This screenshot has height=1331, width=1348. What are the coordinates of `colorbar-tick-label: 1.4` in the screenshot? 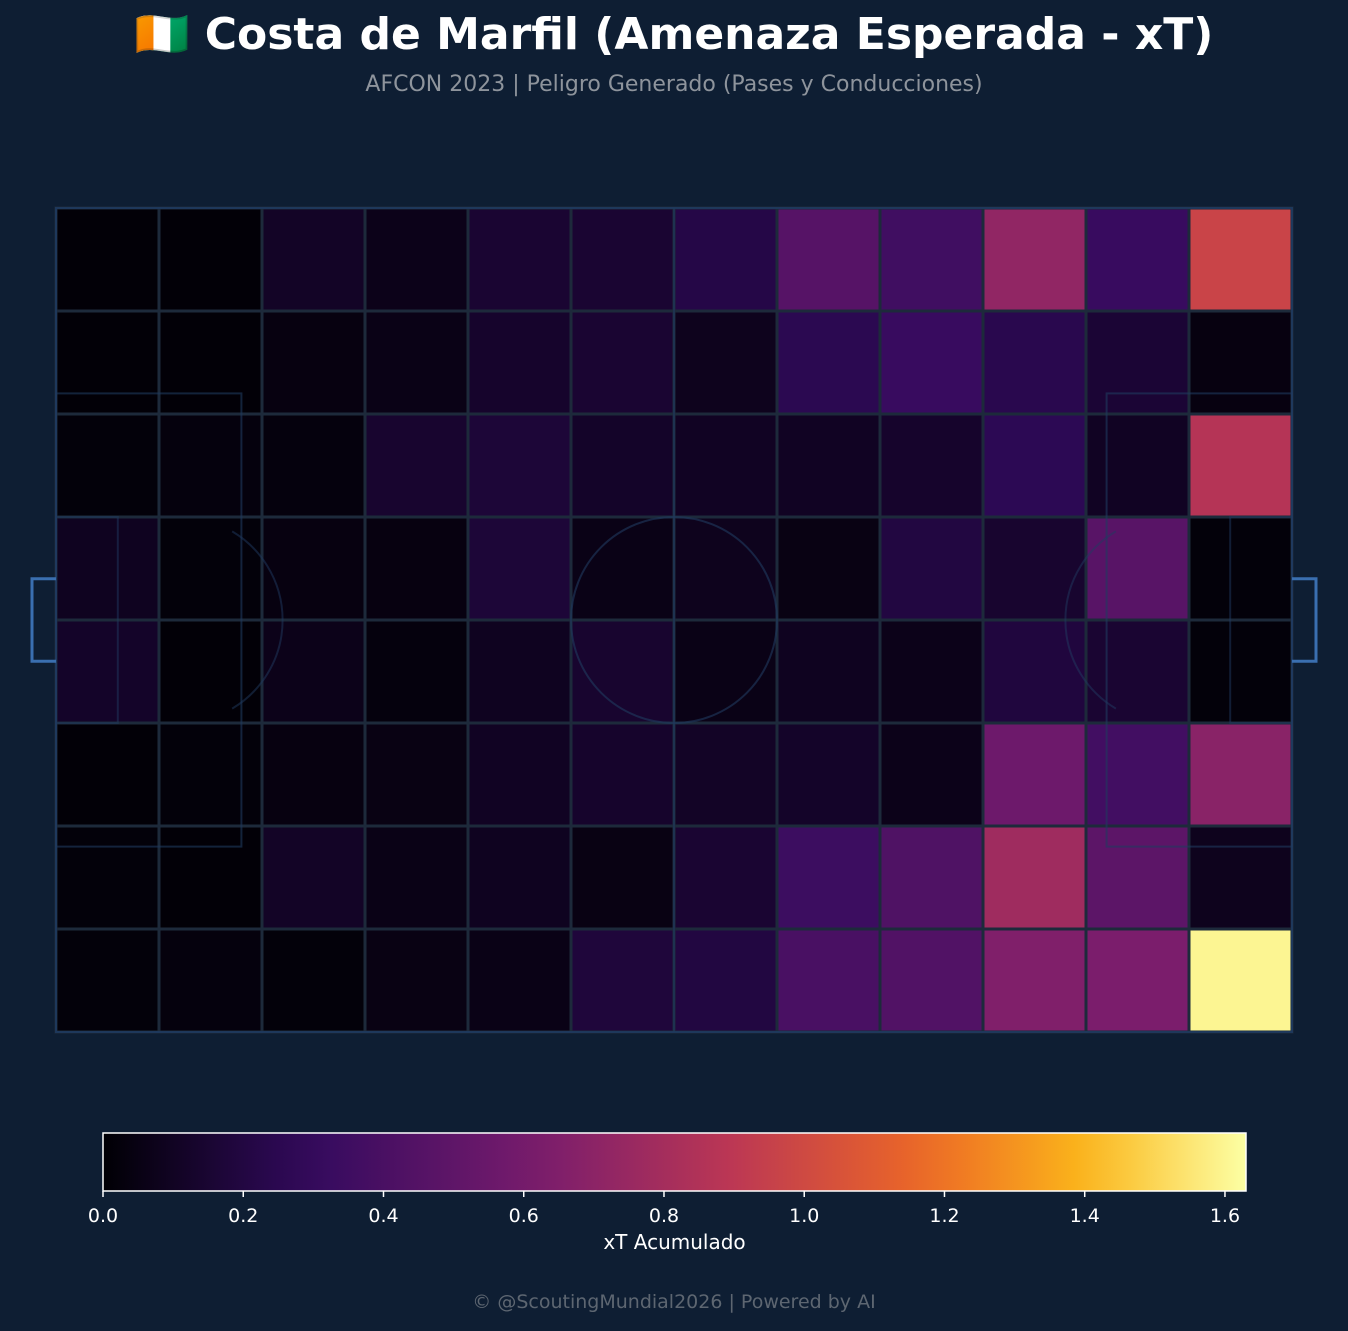 It's located at (1085, 1216).